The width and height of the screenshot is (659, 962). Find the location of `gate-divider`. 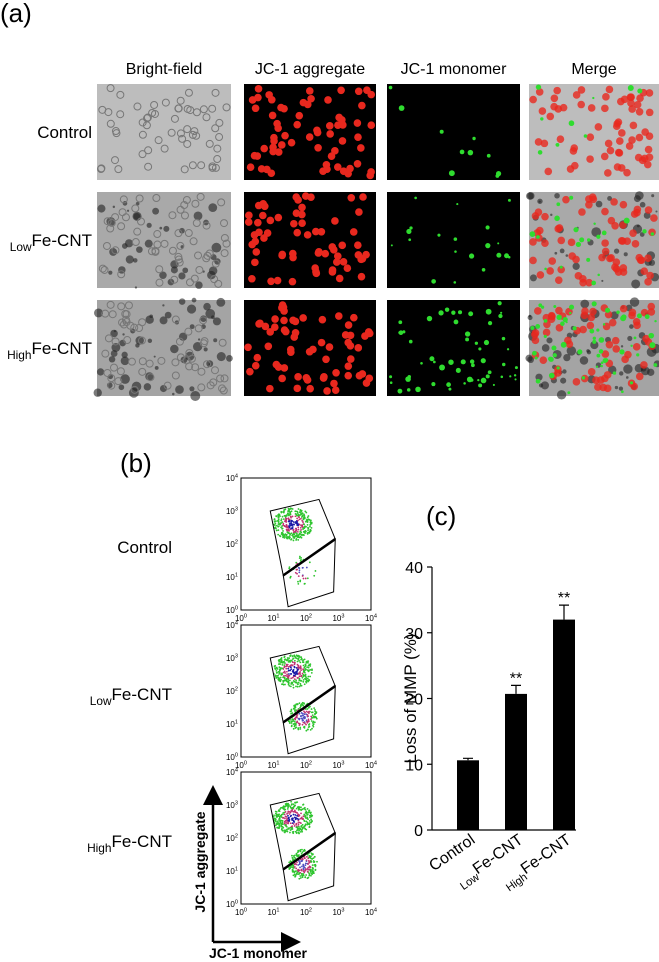

gate-divider is located at coordinates (309, 851).